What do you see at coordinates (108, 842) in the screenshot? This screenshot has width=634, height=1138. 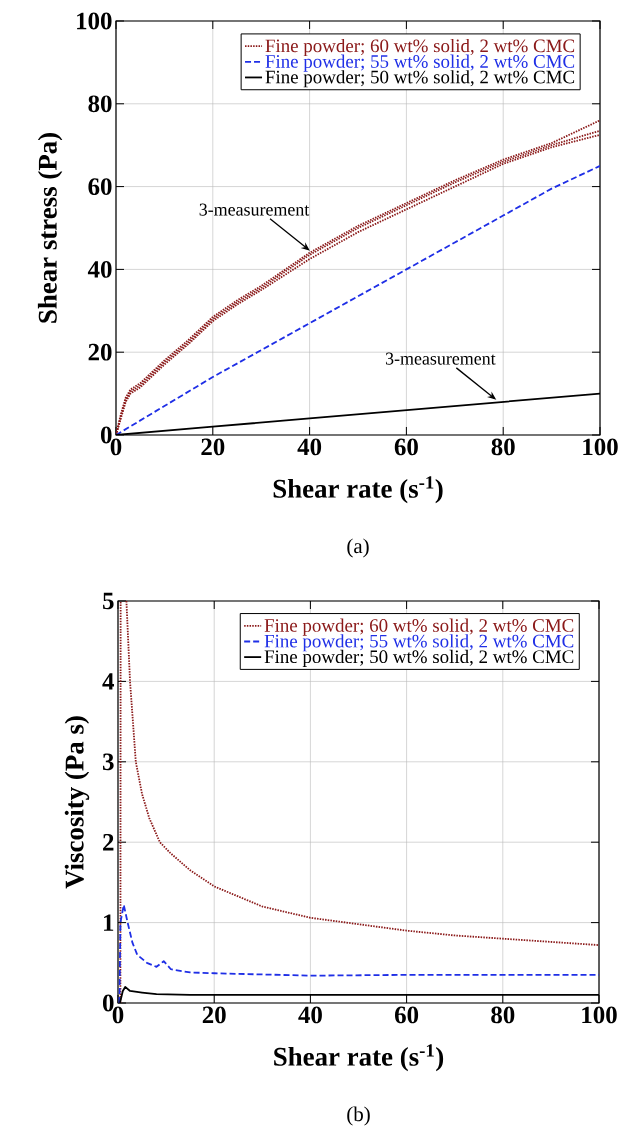 I see `y-tick-label: 2` at bounding box center [108, 842].